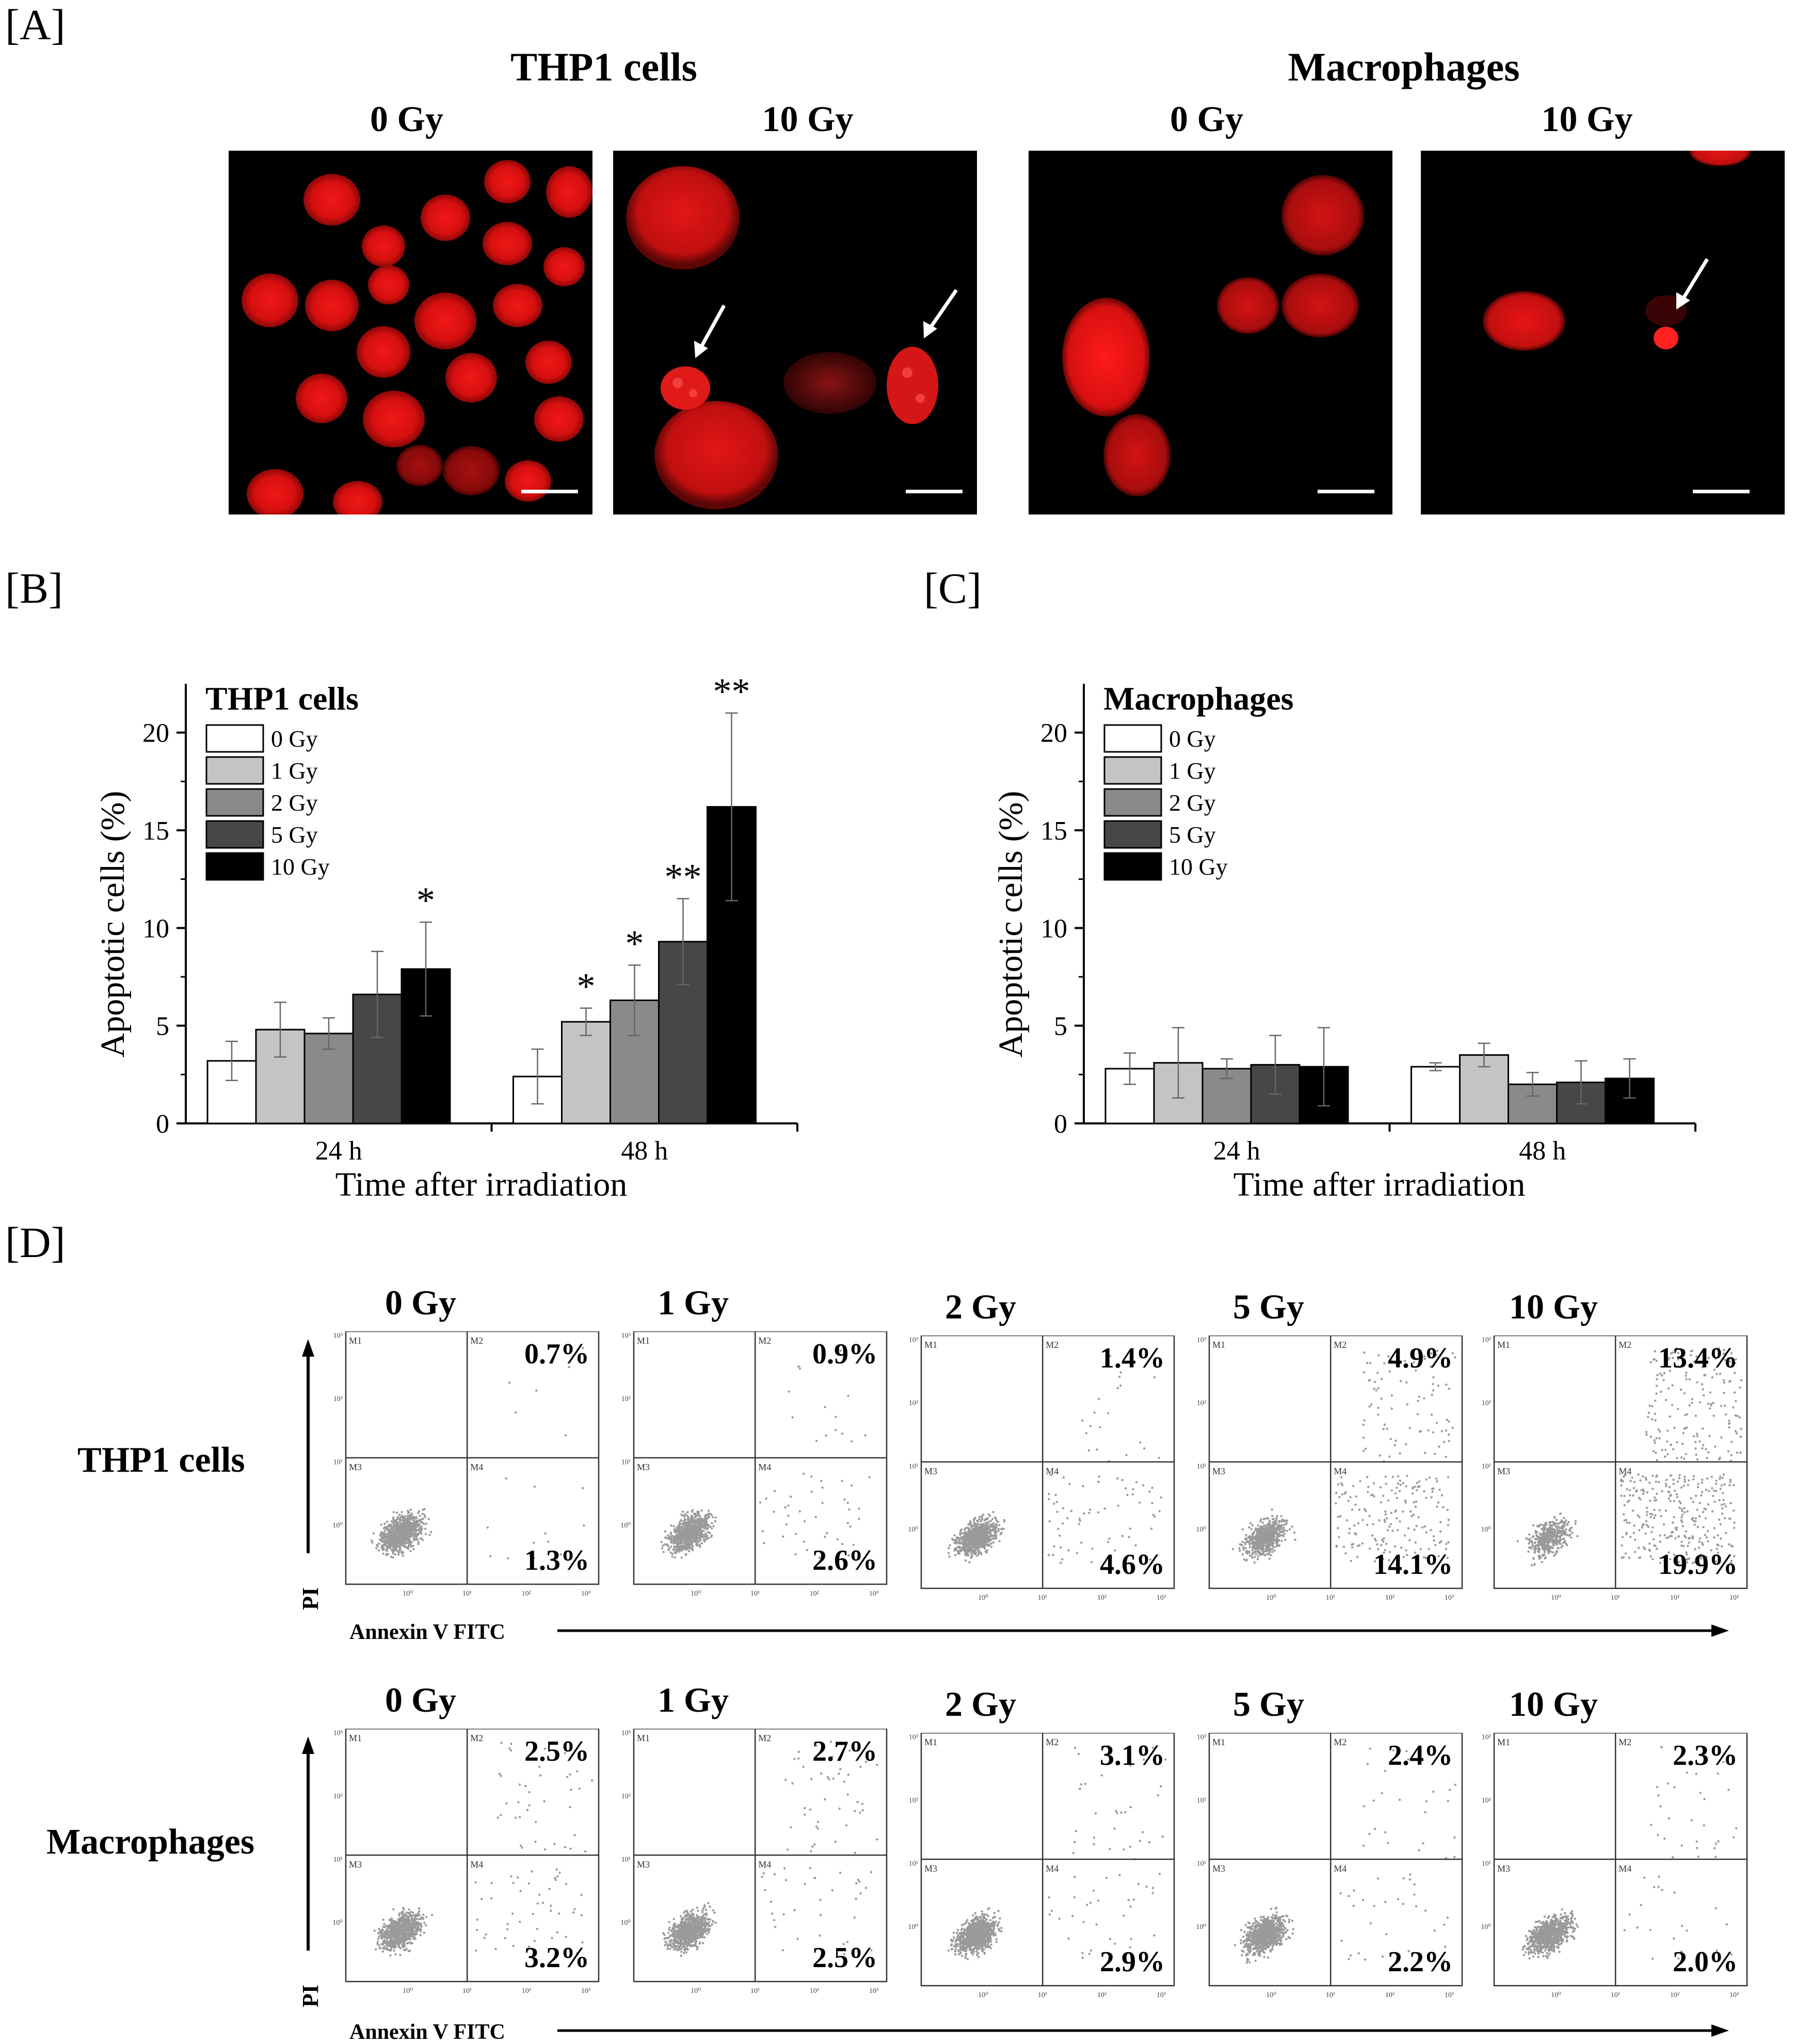  Describe the element at coordinates (1061, 1026) in the screenshot. I see `y-tick-label: 5` at that location.